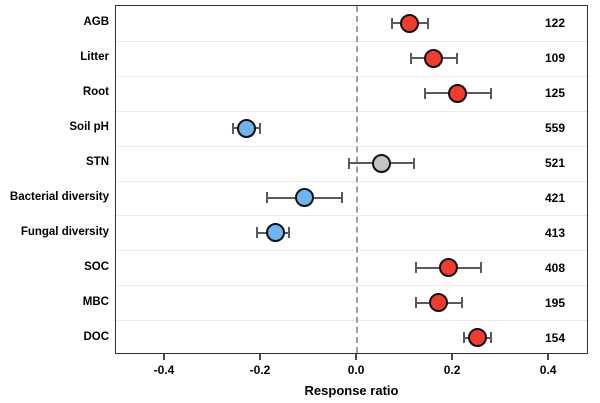  I want to click on x-axis-tick-label: 0.4, so click(548, 370).